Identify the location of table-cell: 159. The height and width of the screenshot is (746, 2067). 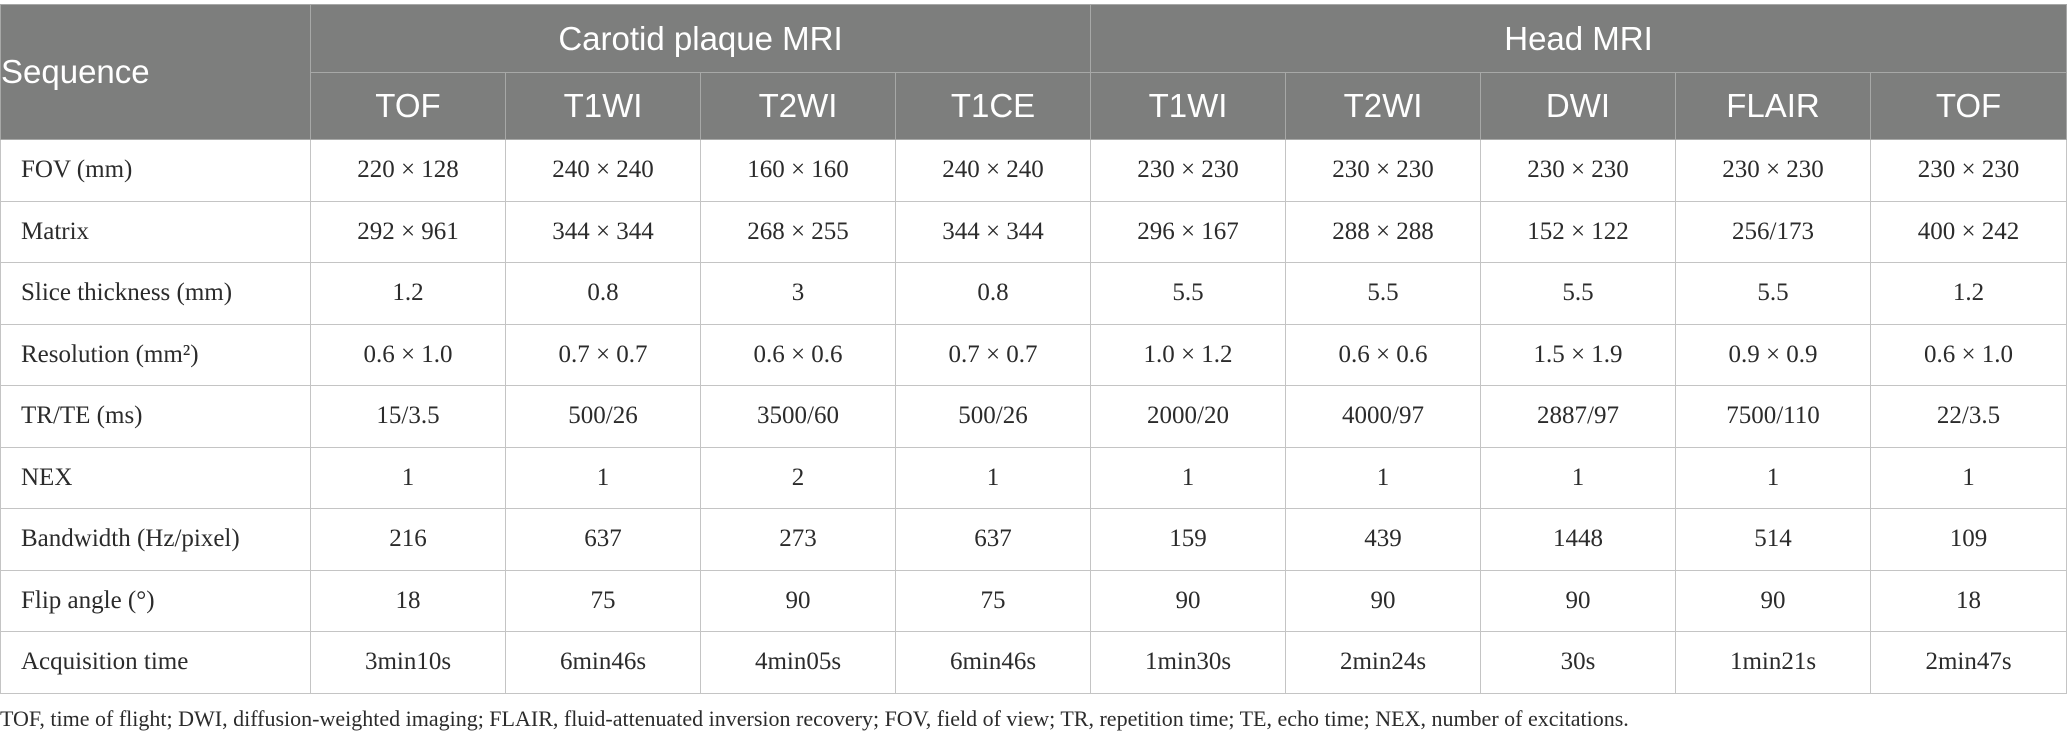
(1188, 539).